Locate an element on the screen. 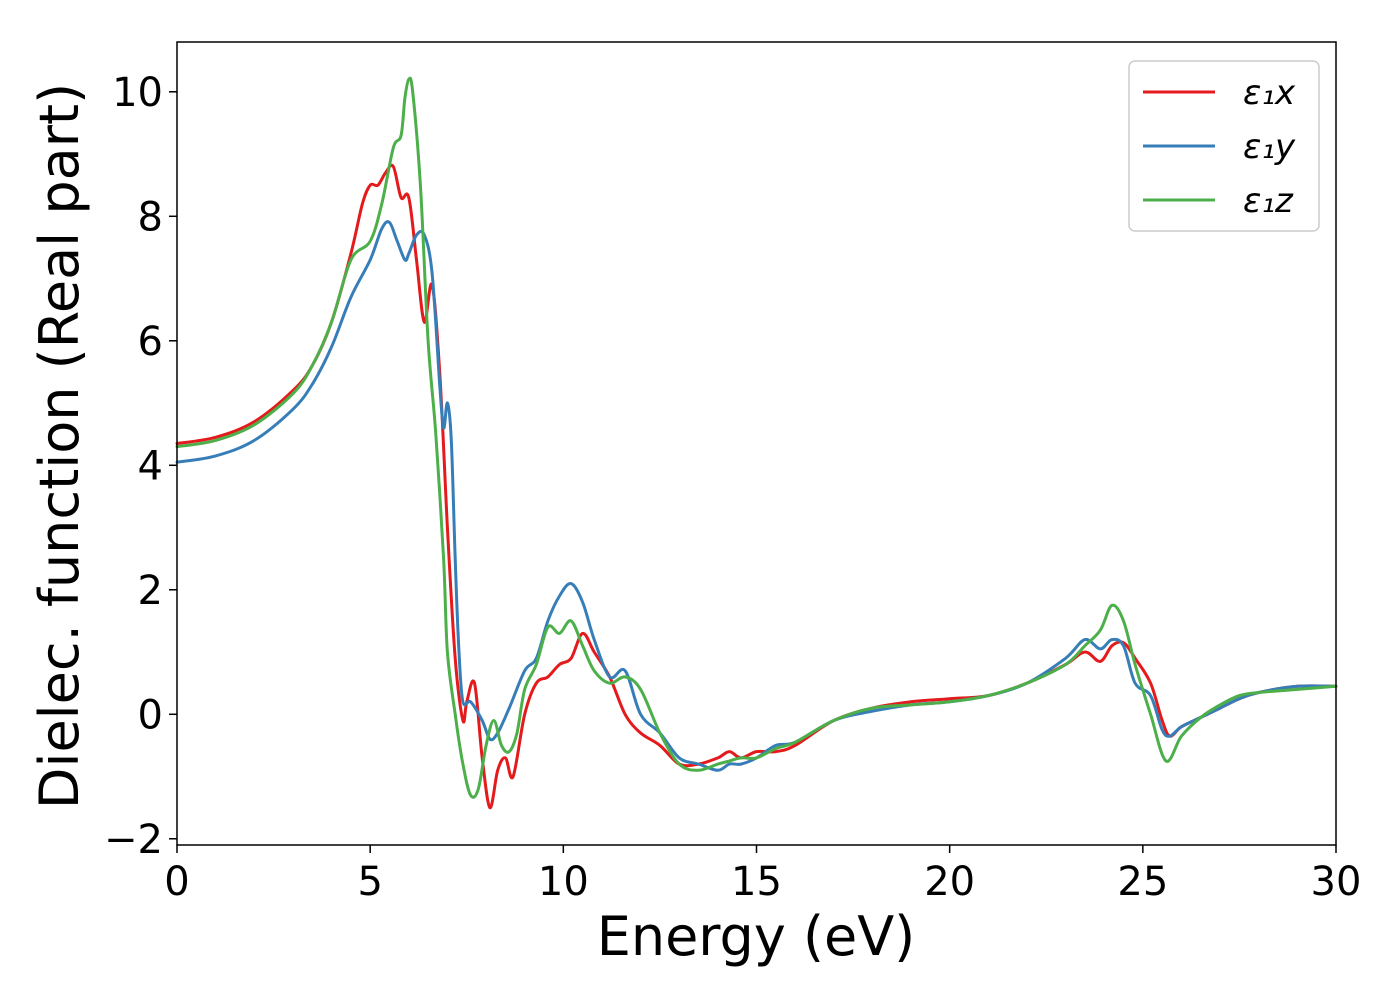  y-axis-ticks: −2 0 2 4 6 8 10 is located at coordinates (140, 466).